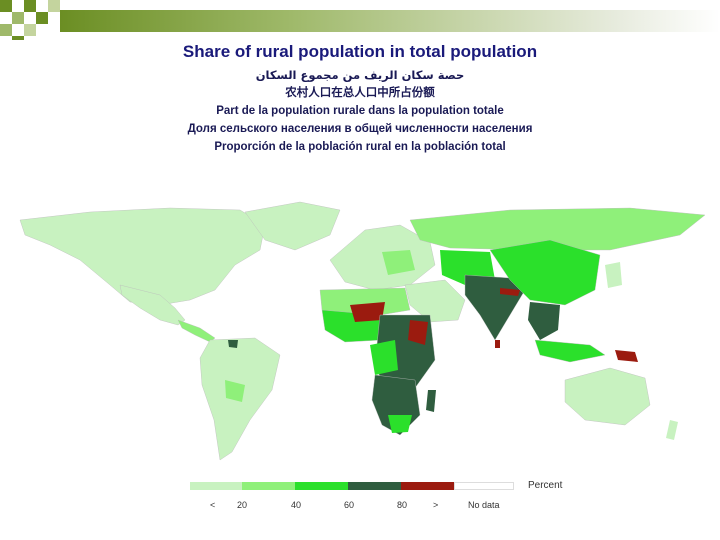 This screenshot has width=720, height=540. Describe the element at coordinates (398, 262) in the screenshot. I see `map-region-eastern-europe` at that location.